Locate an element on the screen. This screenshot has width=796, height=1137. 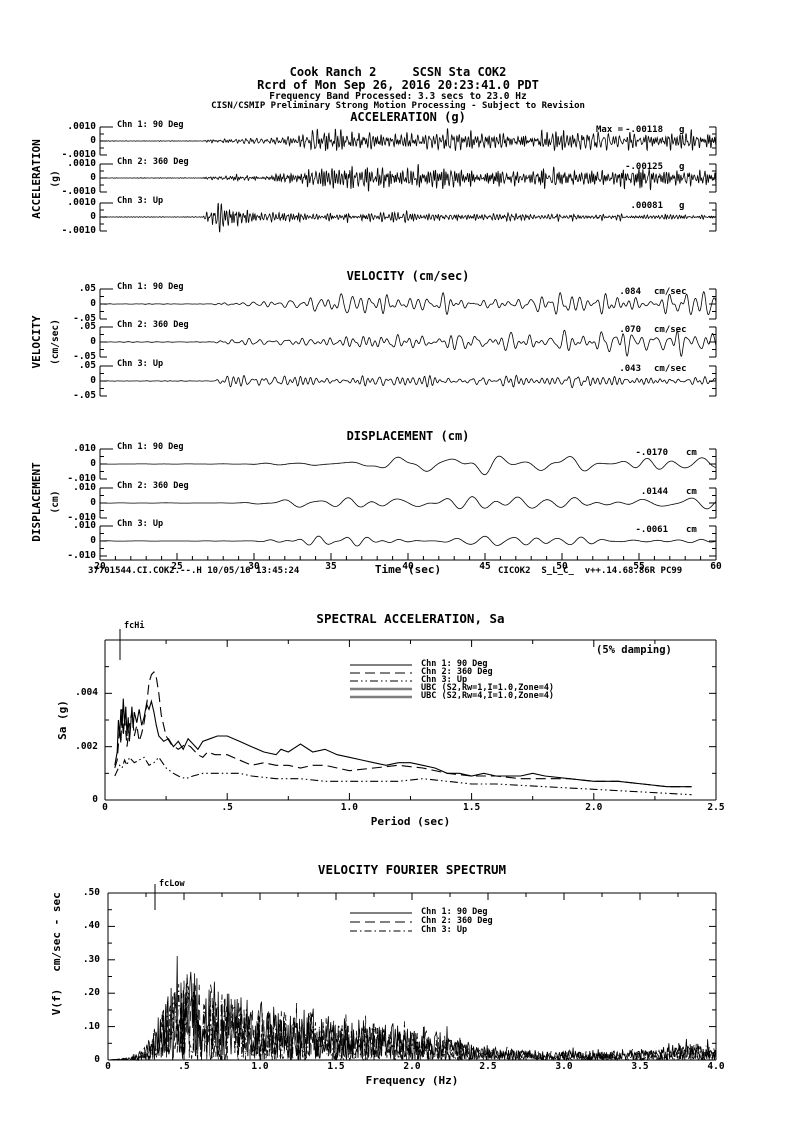
time-tick-label: 35 is located at coordinates (331, 566).